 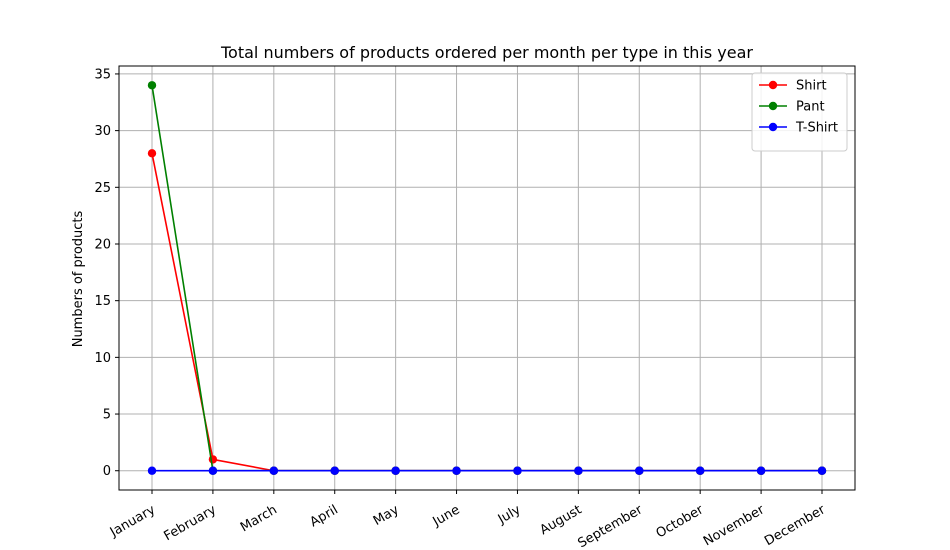 I want to click on y-tick-label: 10, so click(x=102, y=358).